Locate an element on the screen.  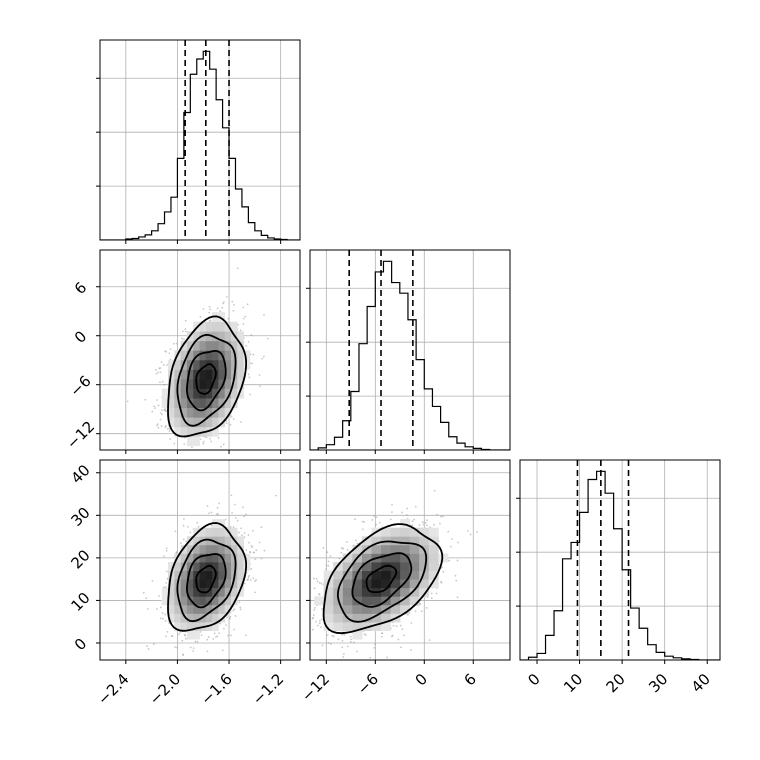
pair-frame-group is located at coordinates (198, 561).